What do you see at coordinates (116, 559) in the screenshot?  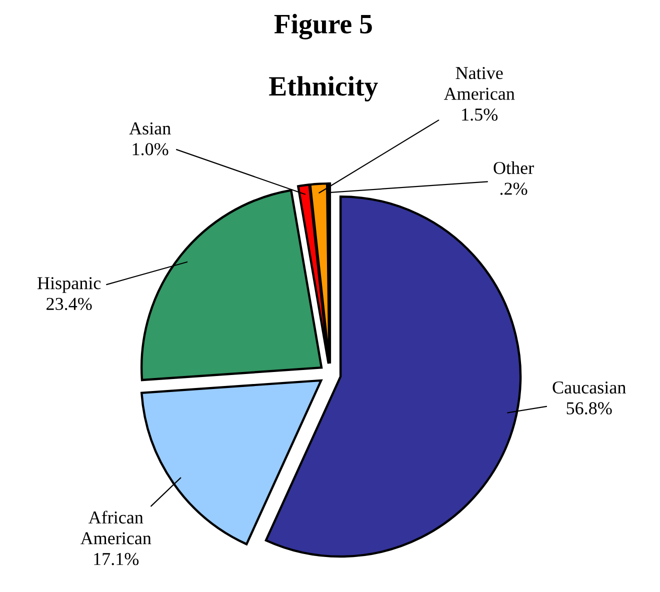 I see `data-label: 17.1%` at bounding box center [116, 559].